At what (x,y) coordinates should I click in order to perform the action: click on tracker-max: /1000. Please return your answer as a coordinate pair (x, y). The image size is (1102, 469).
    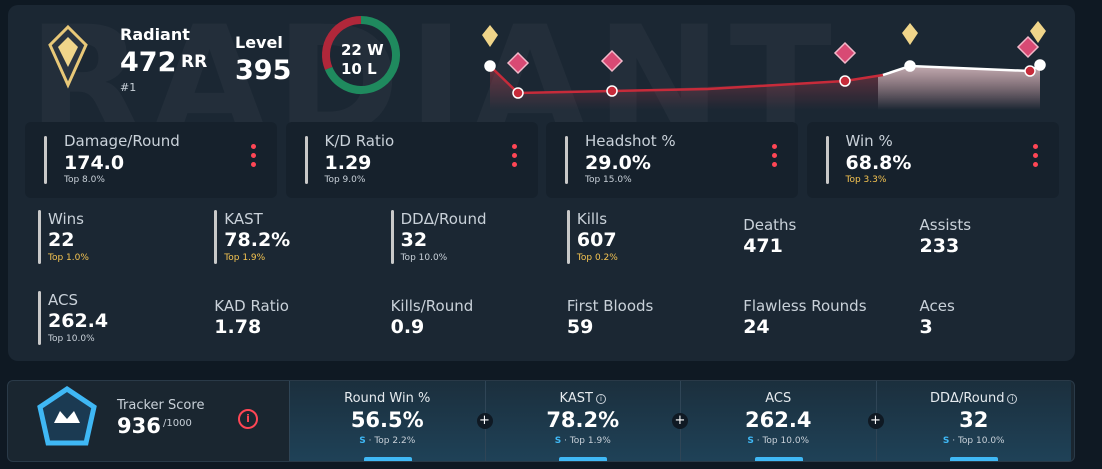
    Looking at the image, I should click on (177, 423).